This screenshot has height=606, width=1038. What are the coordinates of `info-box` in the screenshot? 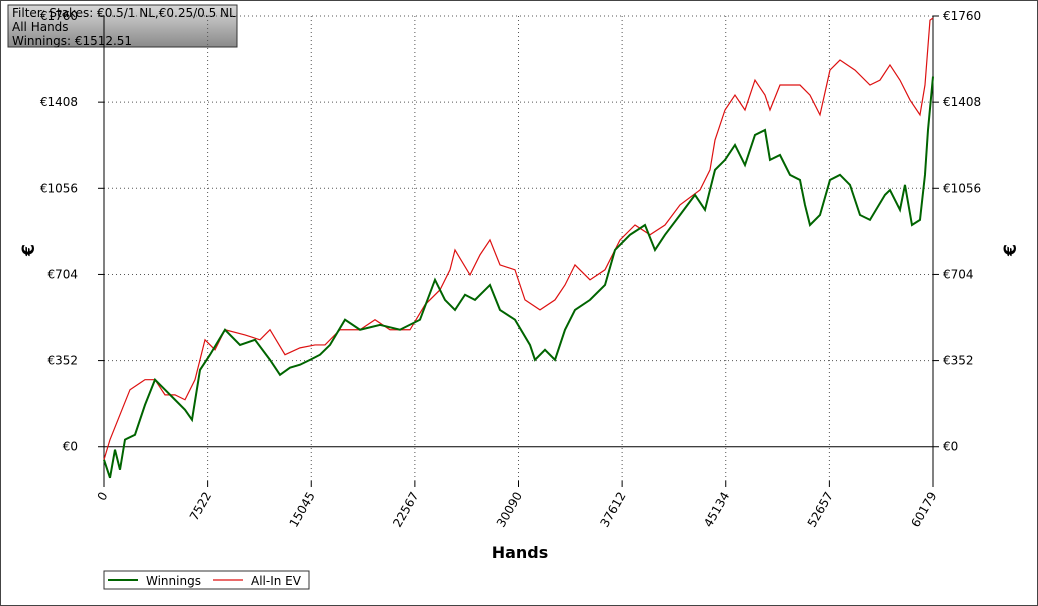 It's located at (122, 26).